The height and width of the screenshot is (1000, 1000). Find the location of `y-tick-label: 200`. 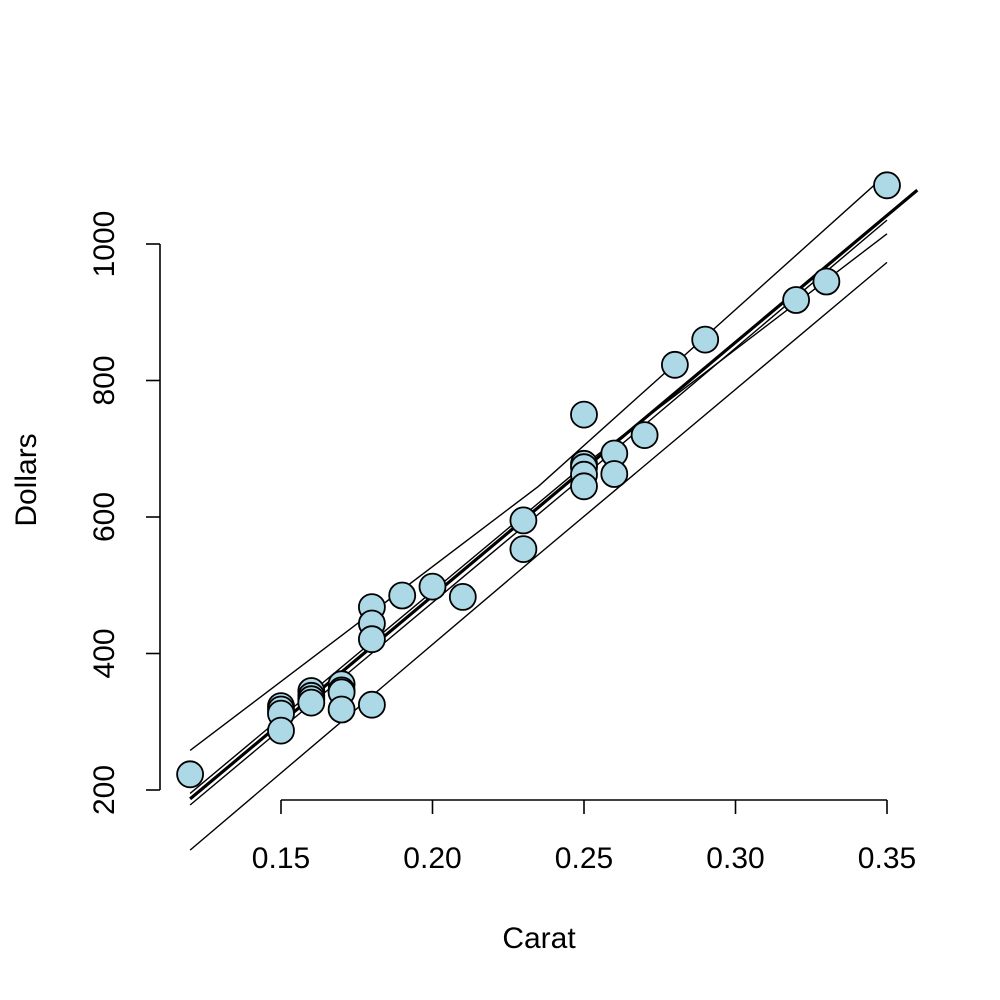

y-tick-label: 200 is located at coordinates (104, 790).